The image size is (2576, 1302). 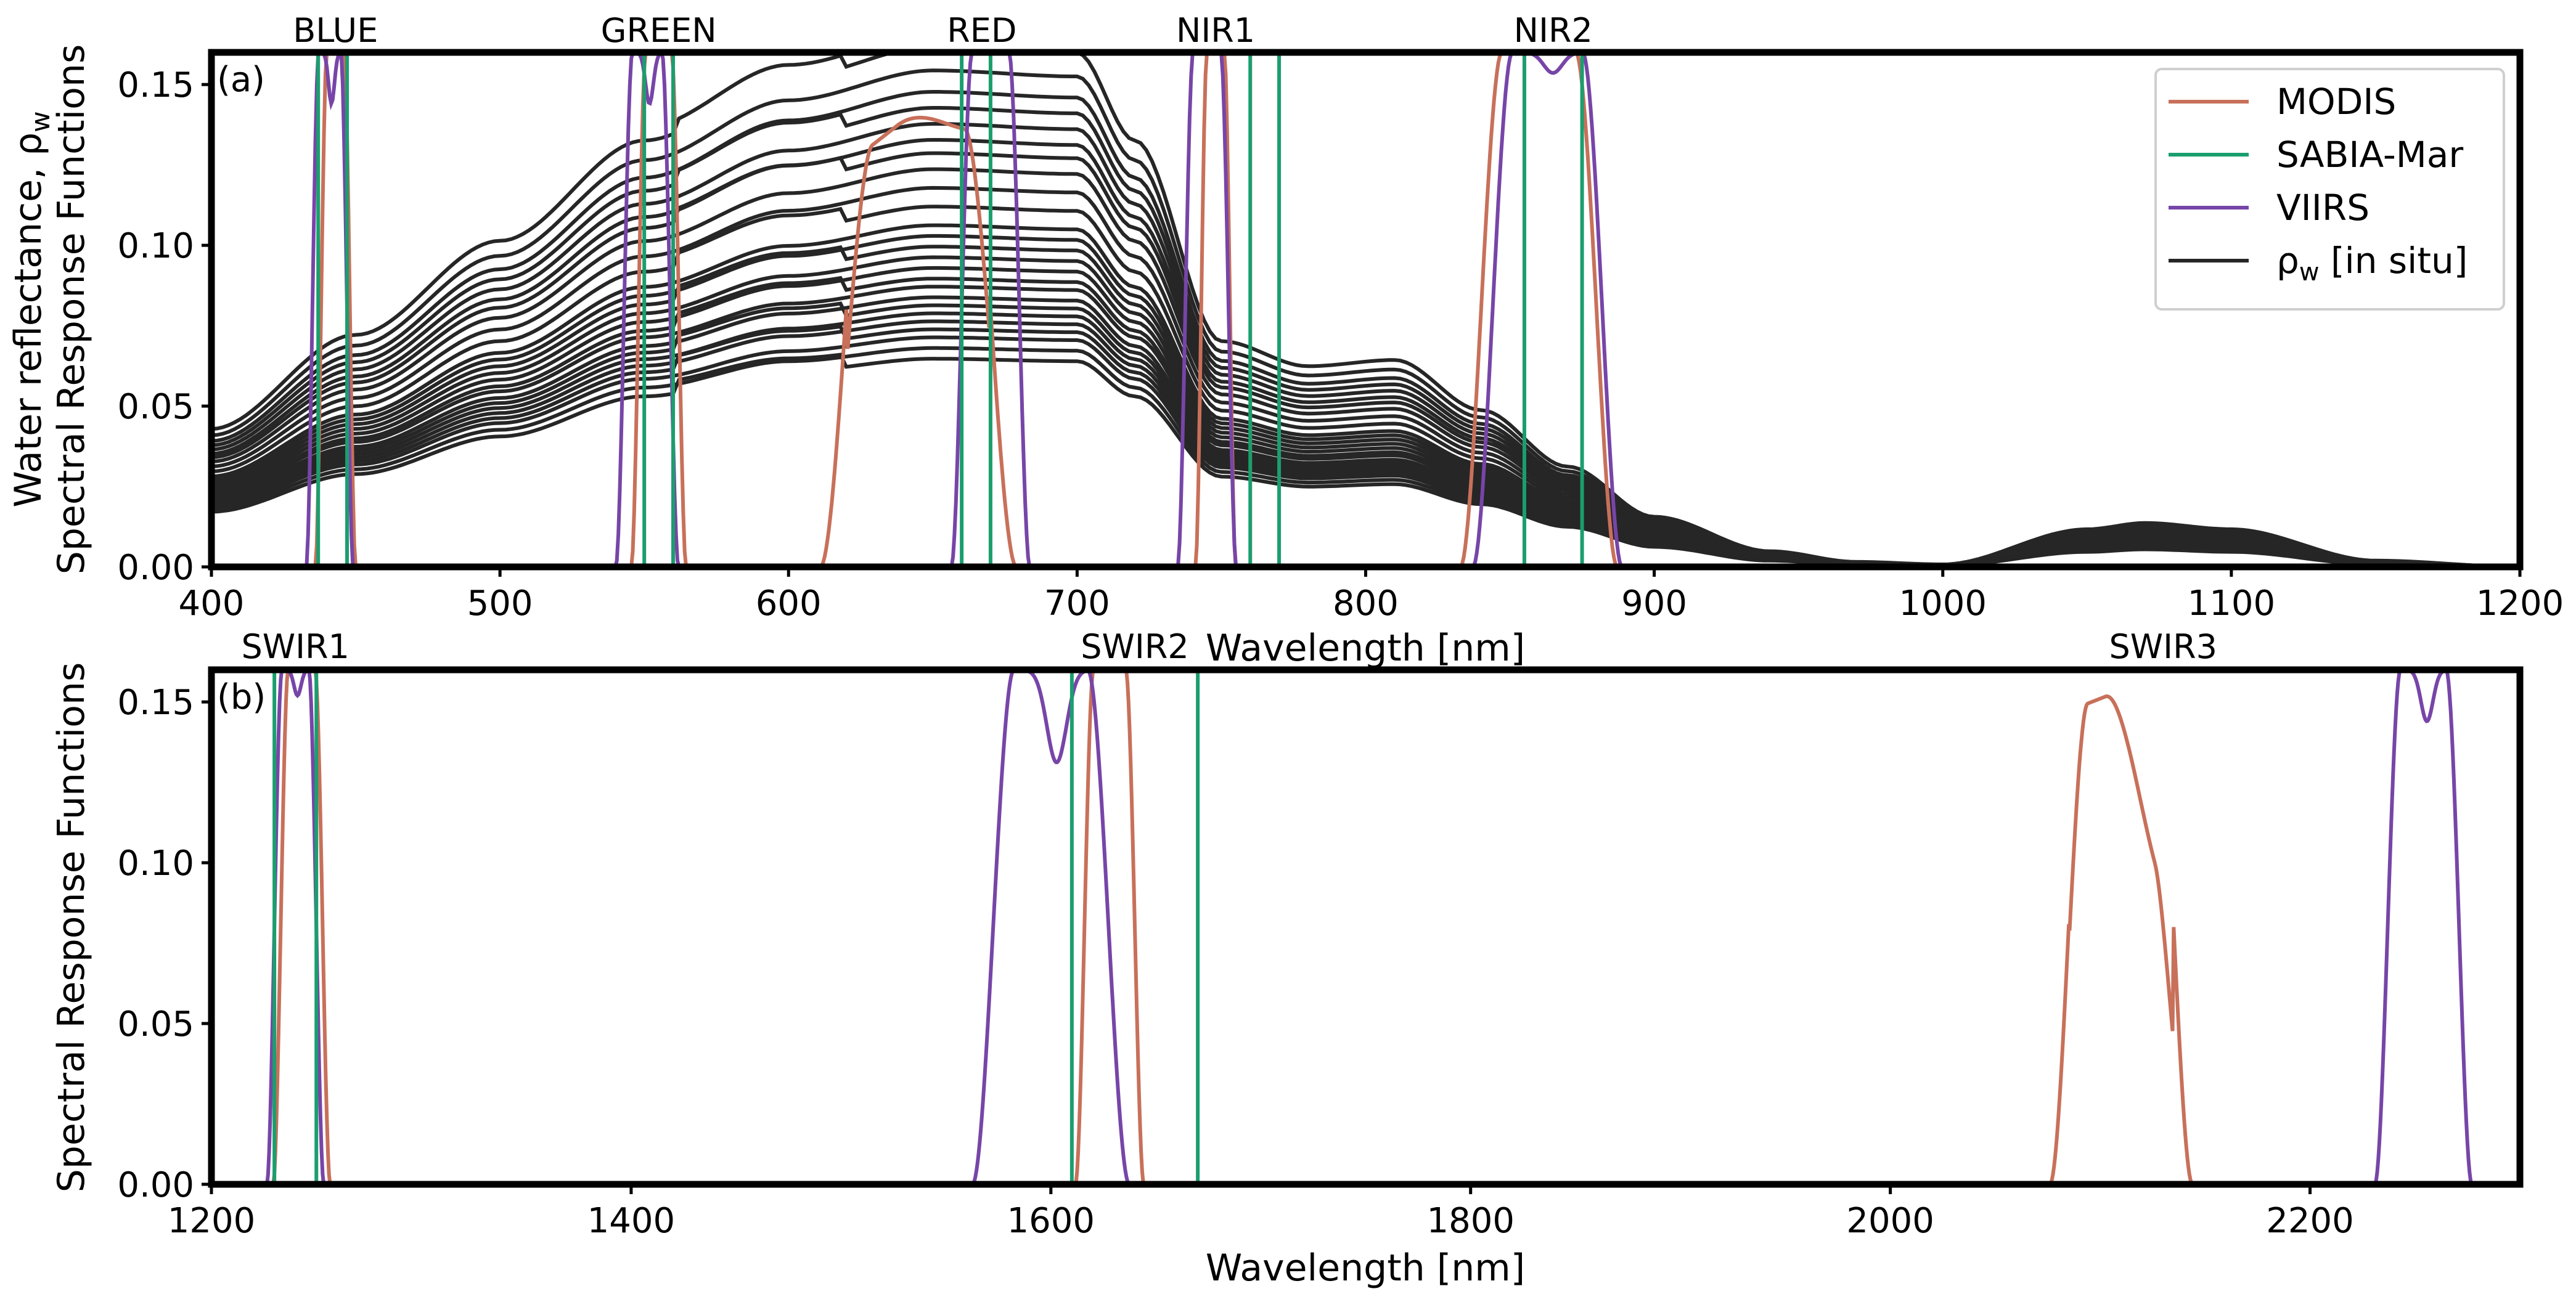 What do you see at coordinates (2310, 1221) in the screenshot?
I see `x-tick-label: 2200` at bounding box center [2310, 1221].